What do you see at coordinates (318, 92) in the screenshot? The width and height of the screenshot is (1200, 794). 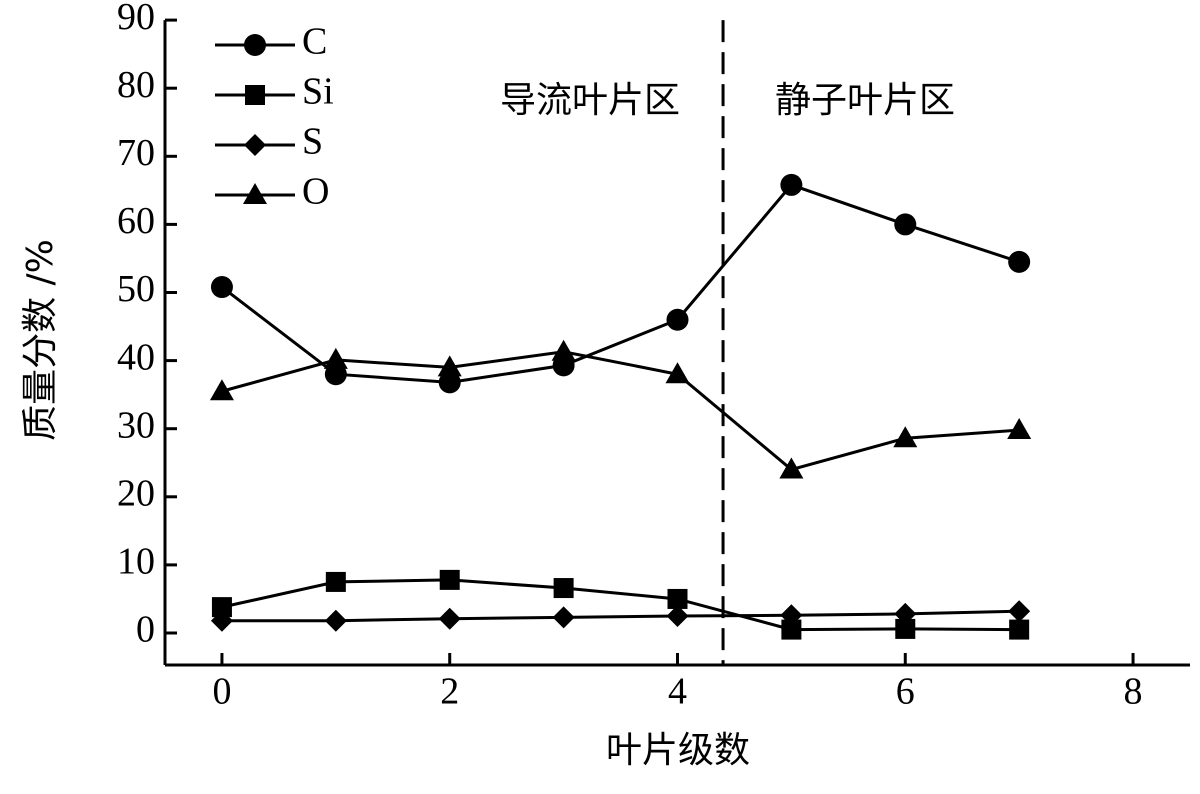 I see `legend-label: Si` at bounding box center [318, 92].